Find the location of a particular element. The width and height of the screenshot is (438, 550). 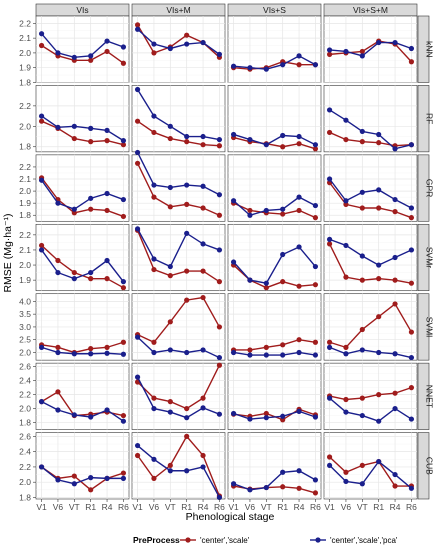

panel-gpr-vis-s-m is located at coordinates (370, 188).